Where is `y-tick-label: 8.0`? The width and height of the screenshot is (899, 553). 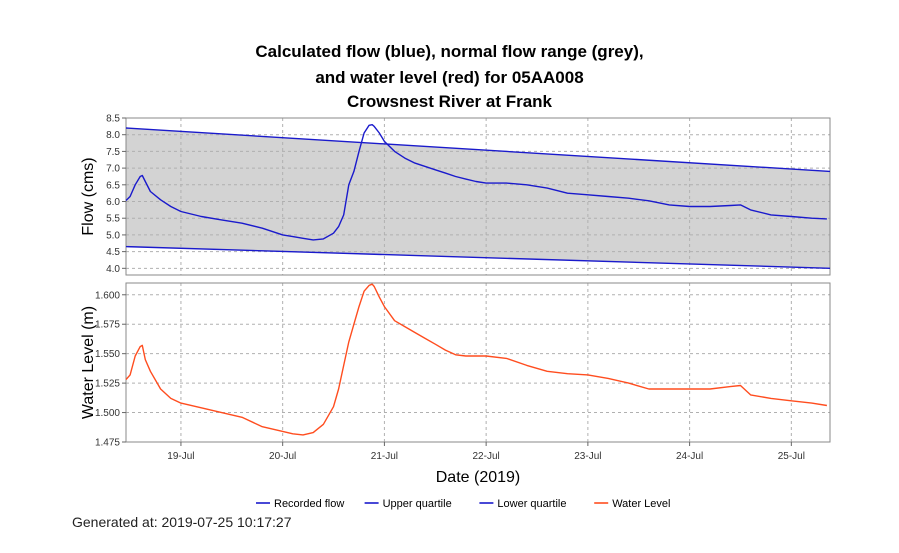 y-tick-label: 8.0 is located at coordinates (113, 135).